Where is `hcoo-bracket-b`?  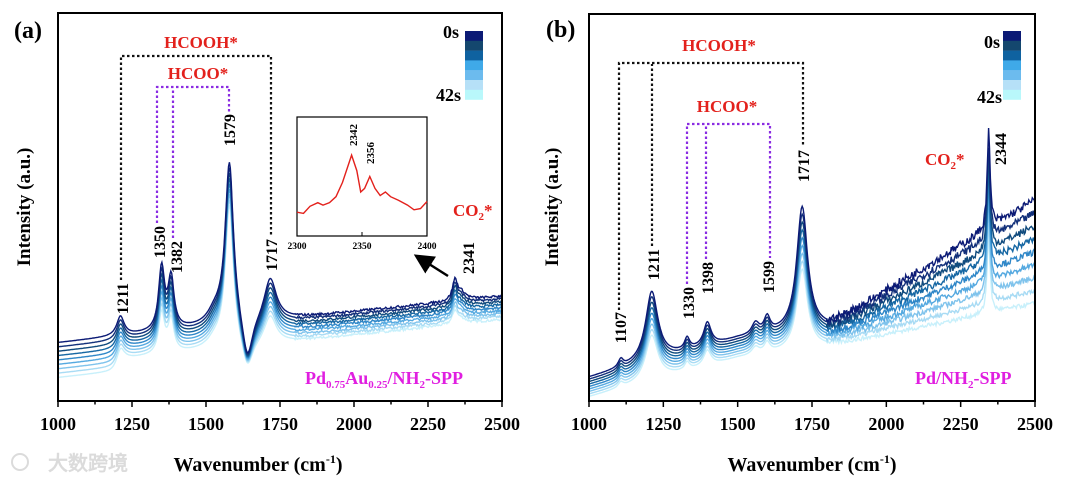 hcoo-bracket-b is located at coordinates (728, 203).